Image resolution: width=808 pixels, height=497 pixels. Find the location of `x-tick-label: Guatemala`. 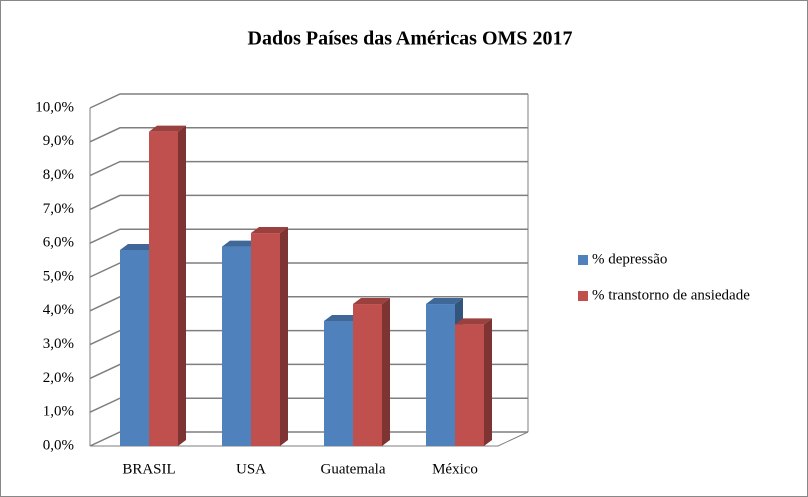

x-tick-label: Guatemala is located at coordinates (353, 469).